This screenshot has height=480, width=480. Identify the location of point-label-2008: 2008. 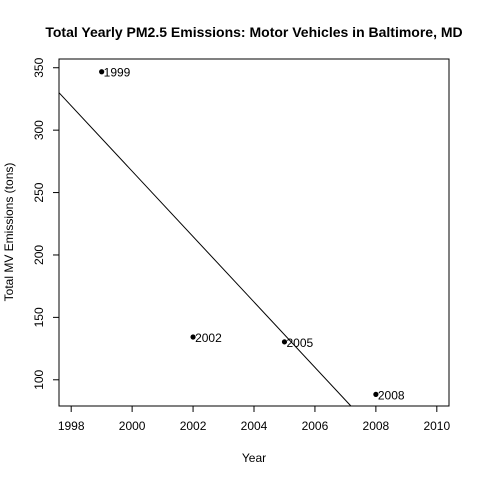
(391, 395).